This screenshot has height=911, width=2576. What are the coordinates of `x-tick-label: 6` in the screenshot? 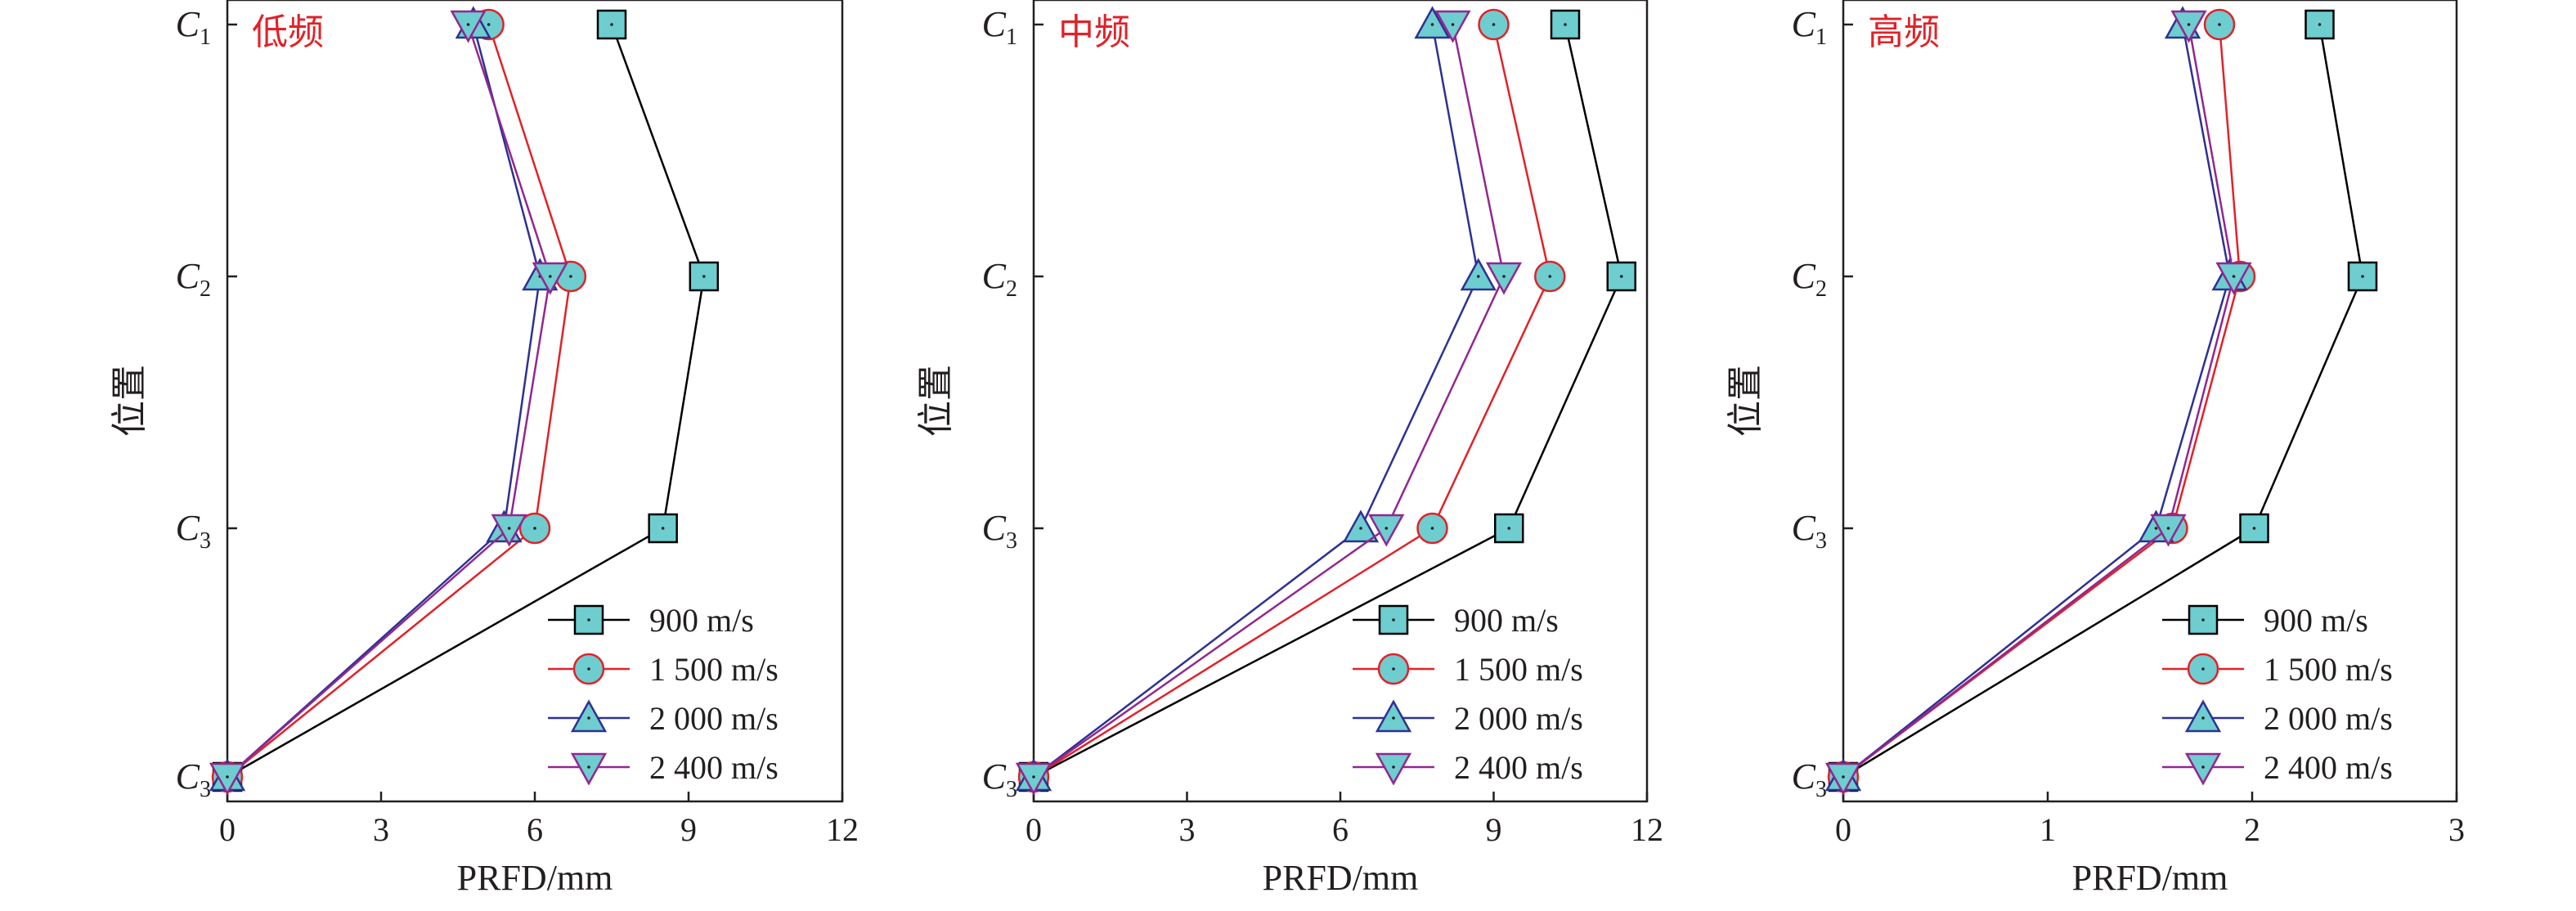 It's located at (1341, 830).